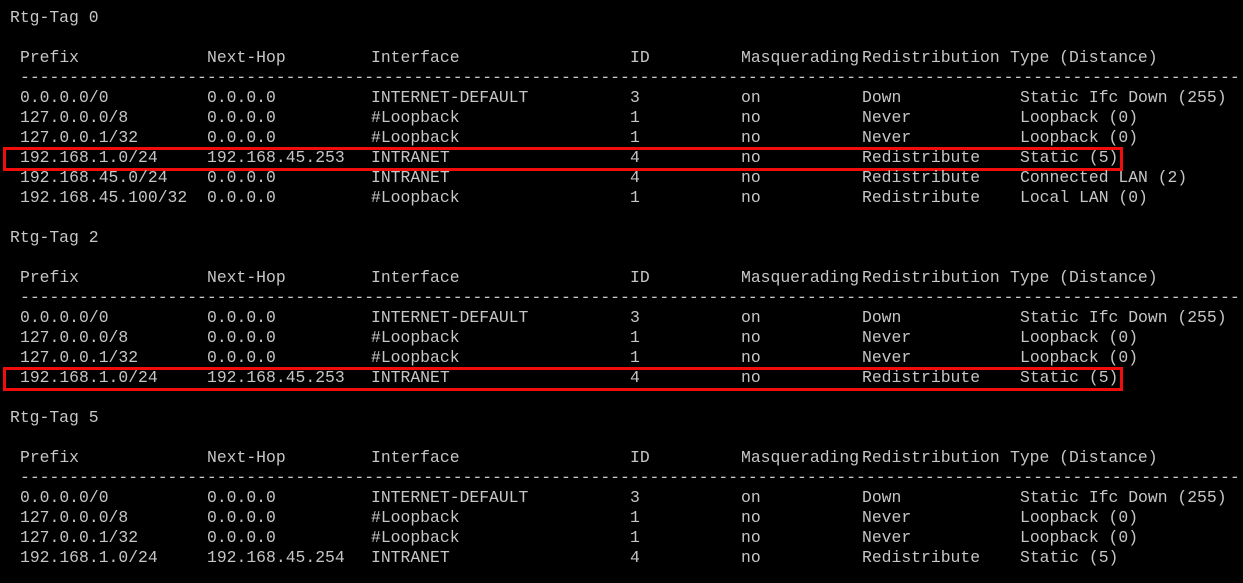 Image resolution: width=1243 pixels, height=583 pixels. I want to click on section-title: Rtg-Tag 2, so click(54, 237).